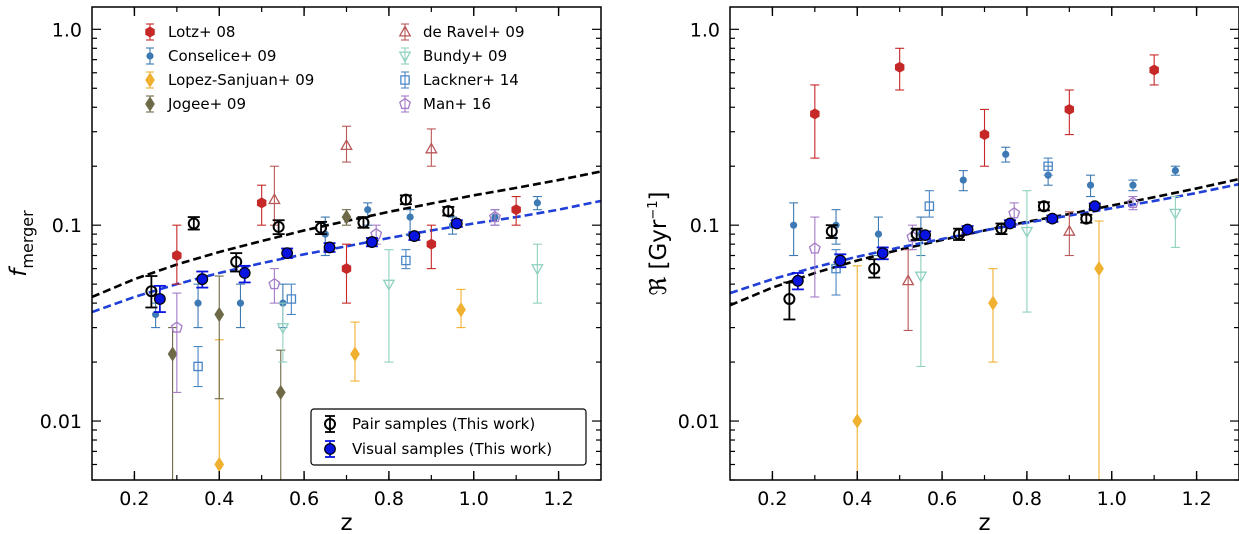 This screenshot has width=1239, height=534. I want to click on deravel-marker, so click(274, 198).